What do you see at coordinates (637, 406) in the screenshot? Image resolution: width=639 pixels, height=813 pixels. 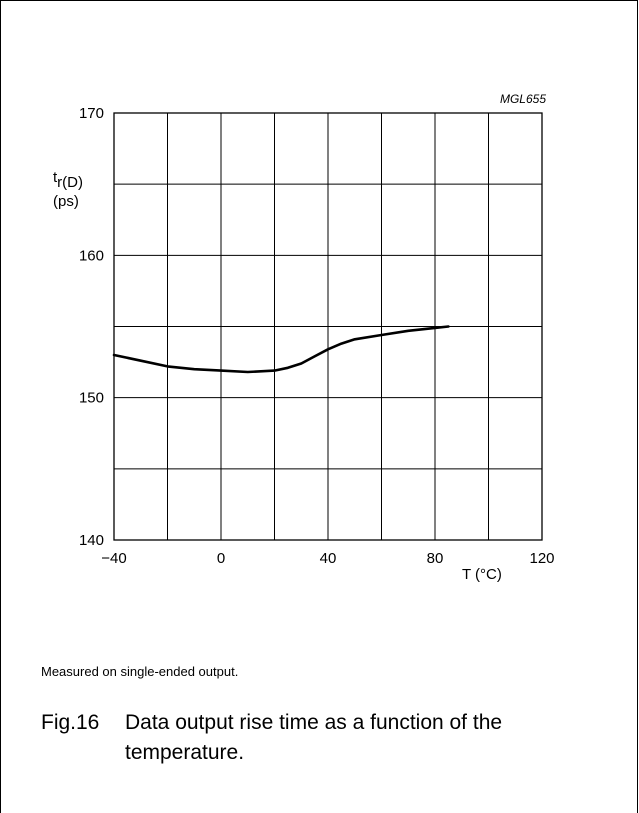 I see `frame-right-border` at bounding box center [637, 406].